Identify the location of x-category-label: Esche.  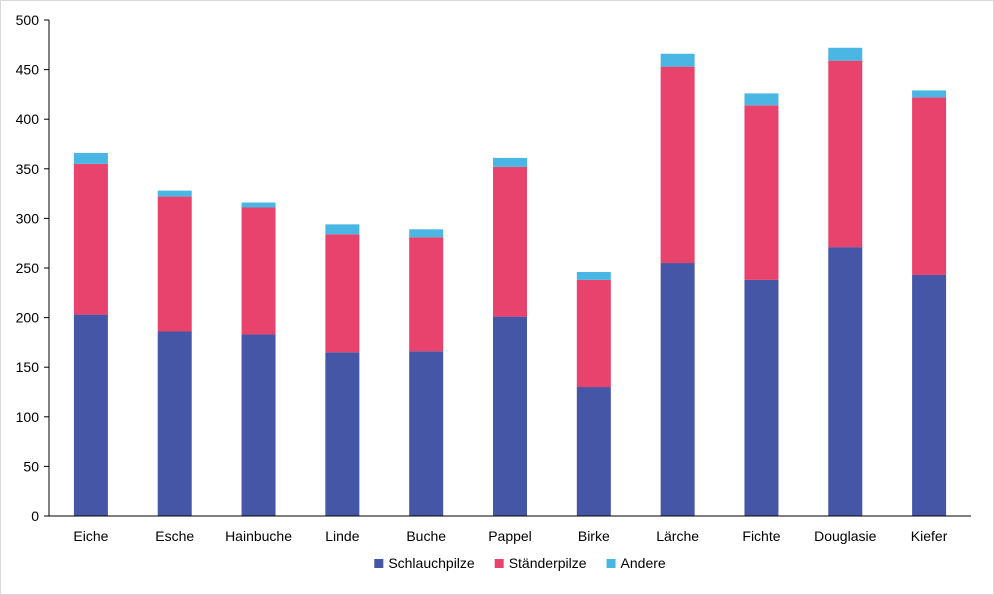
(174, 536).